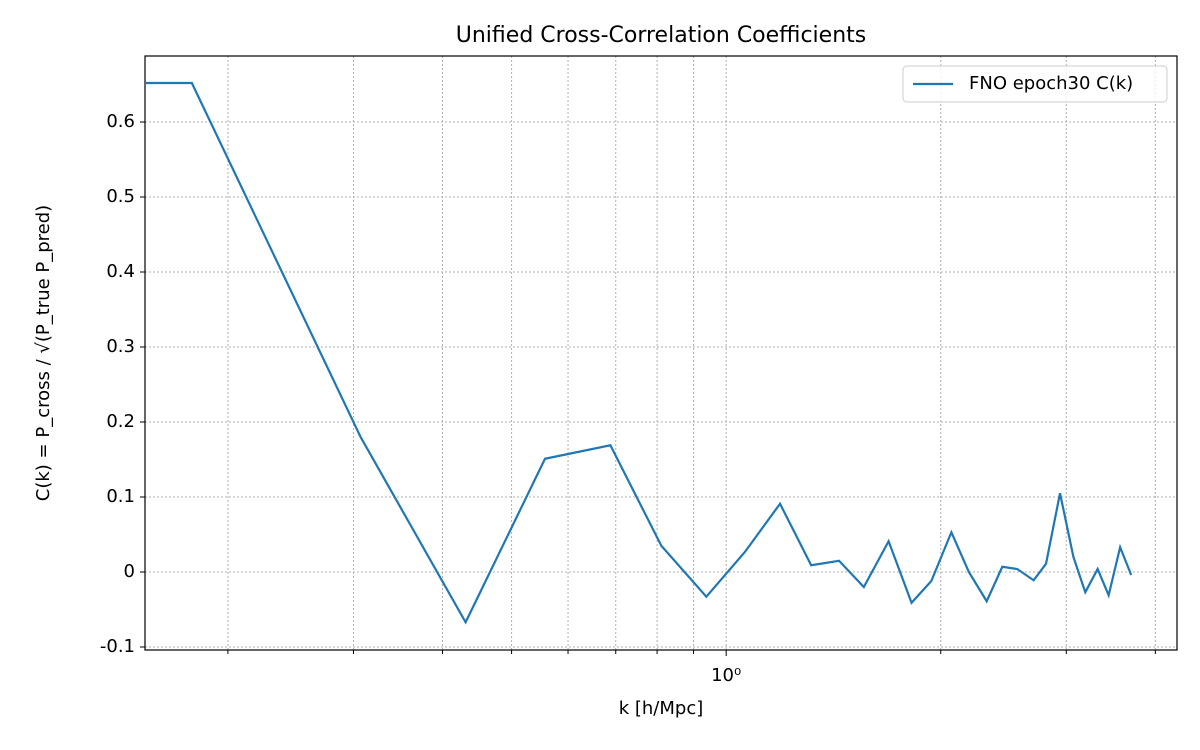 The image size is (1200, 750). I want to click on legend-box, so click(1035, 84).